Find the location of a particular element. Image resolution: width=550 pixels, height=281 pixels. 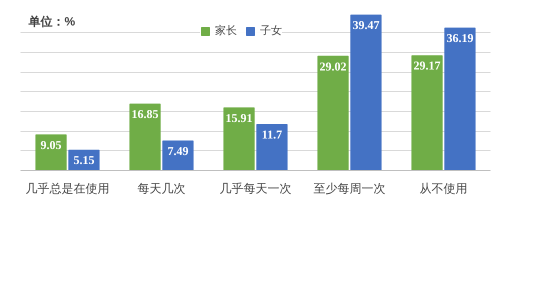

x-tick-label: 至少每周一次 is located at coordinates (350, 189).